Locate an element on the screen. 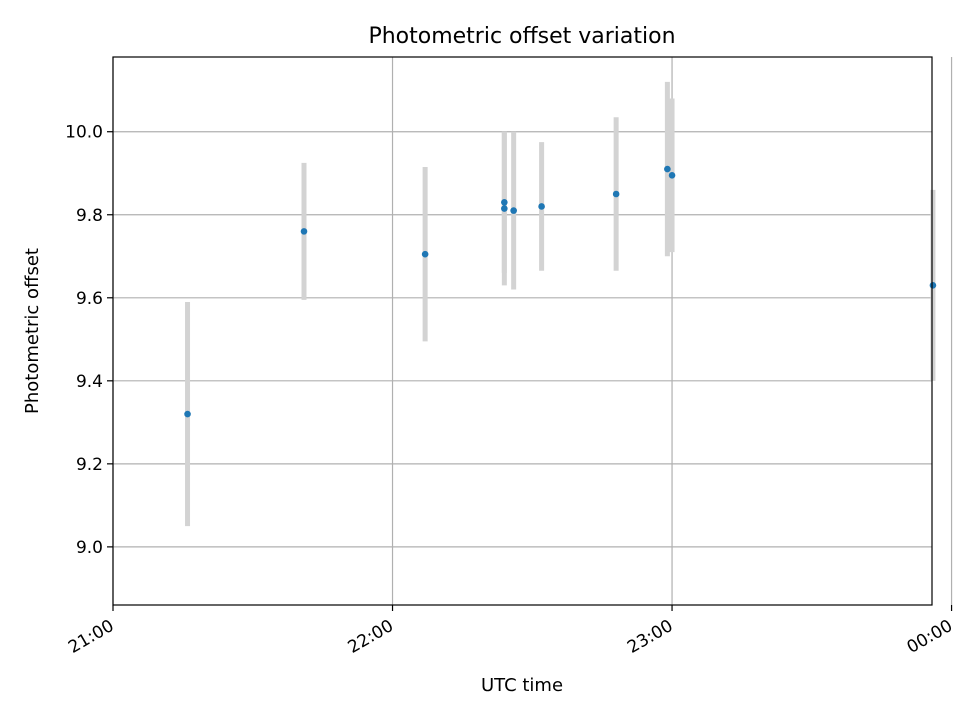 This screenshot has width=960, height=720. y-tick-label: 9.2 is located at coordinates (89, 465).